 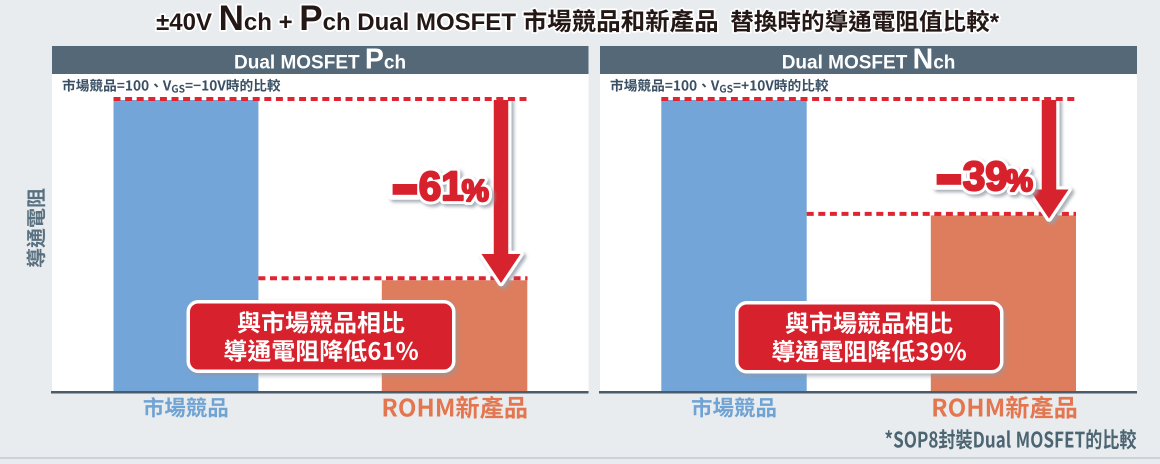 I want to click on svg-text: 39, so click(x=985, y=176).